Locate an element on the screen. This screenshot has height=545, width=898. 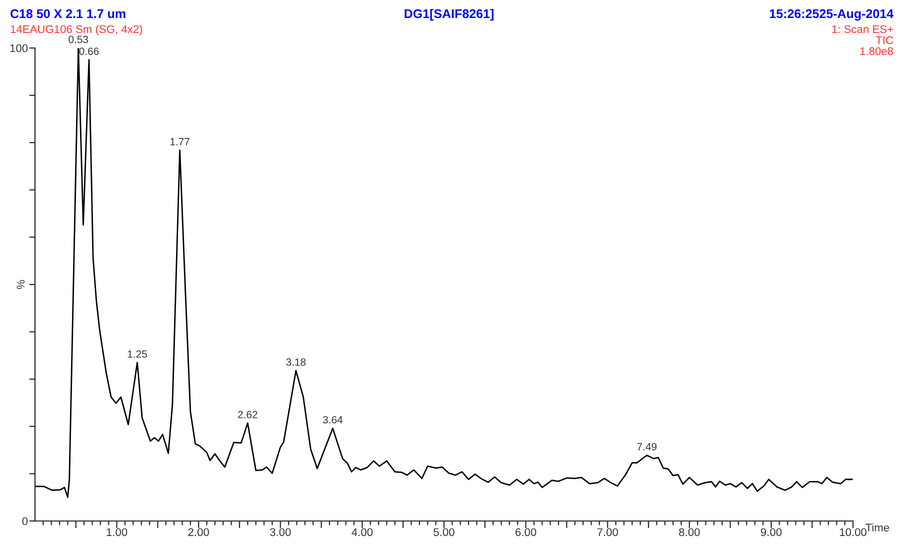
x-tick-label: 7.00 is located at coordinates (607, 532).